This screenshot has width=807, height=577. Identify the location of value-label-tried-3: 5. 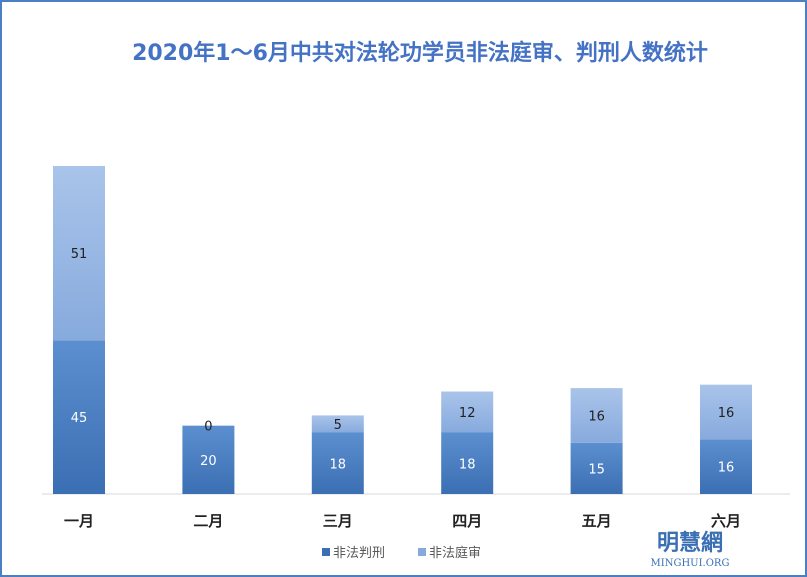
(338, 425).